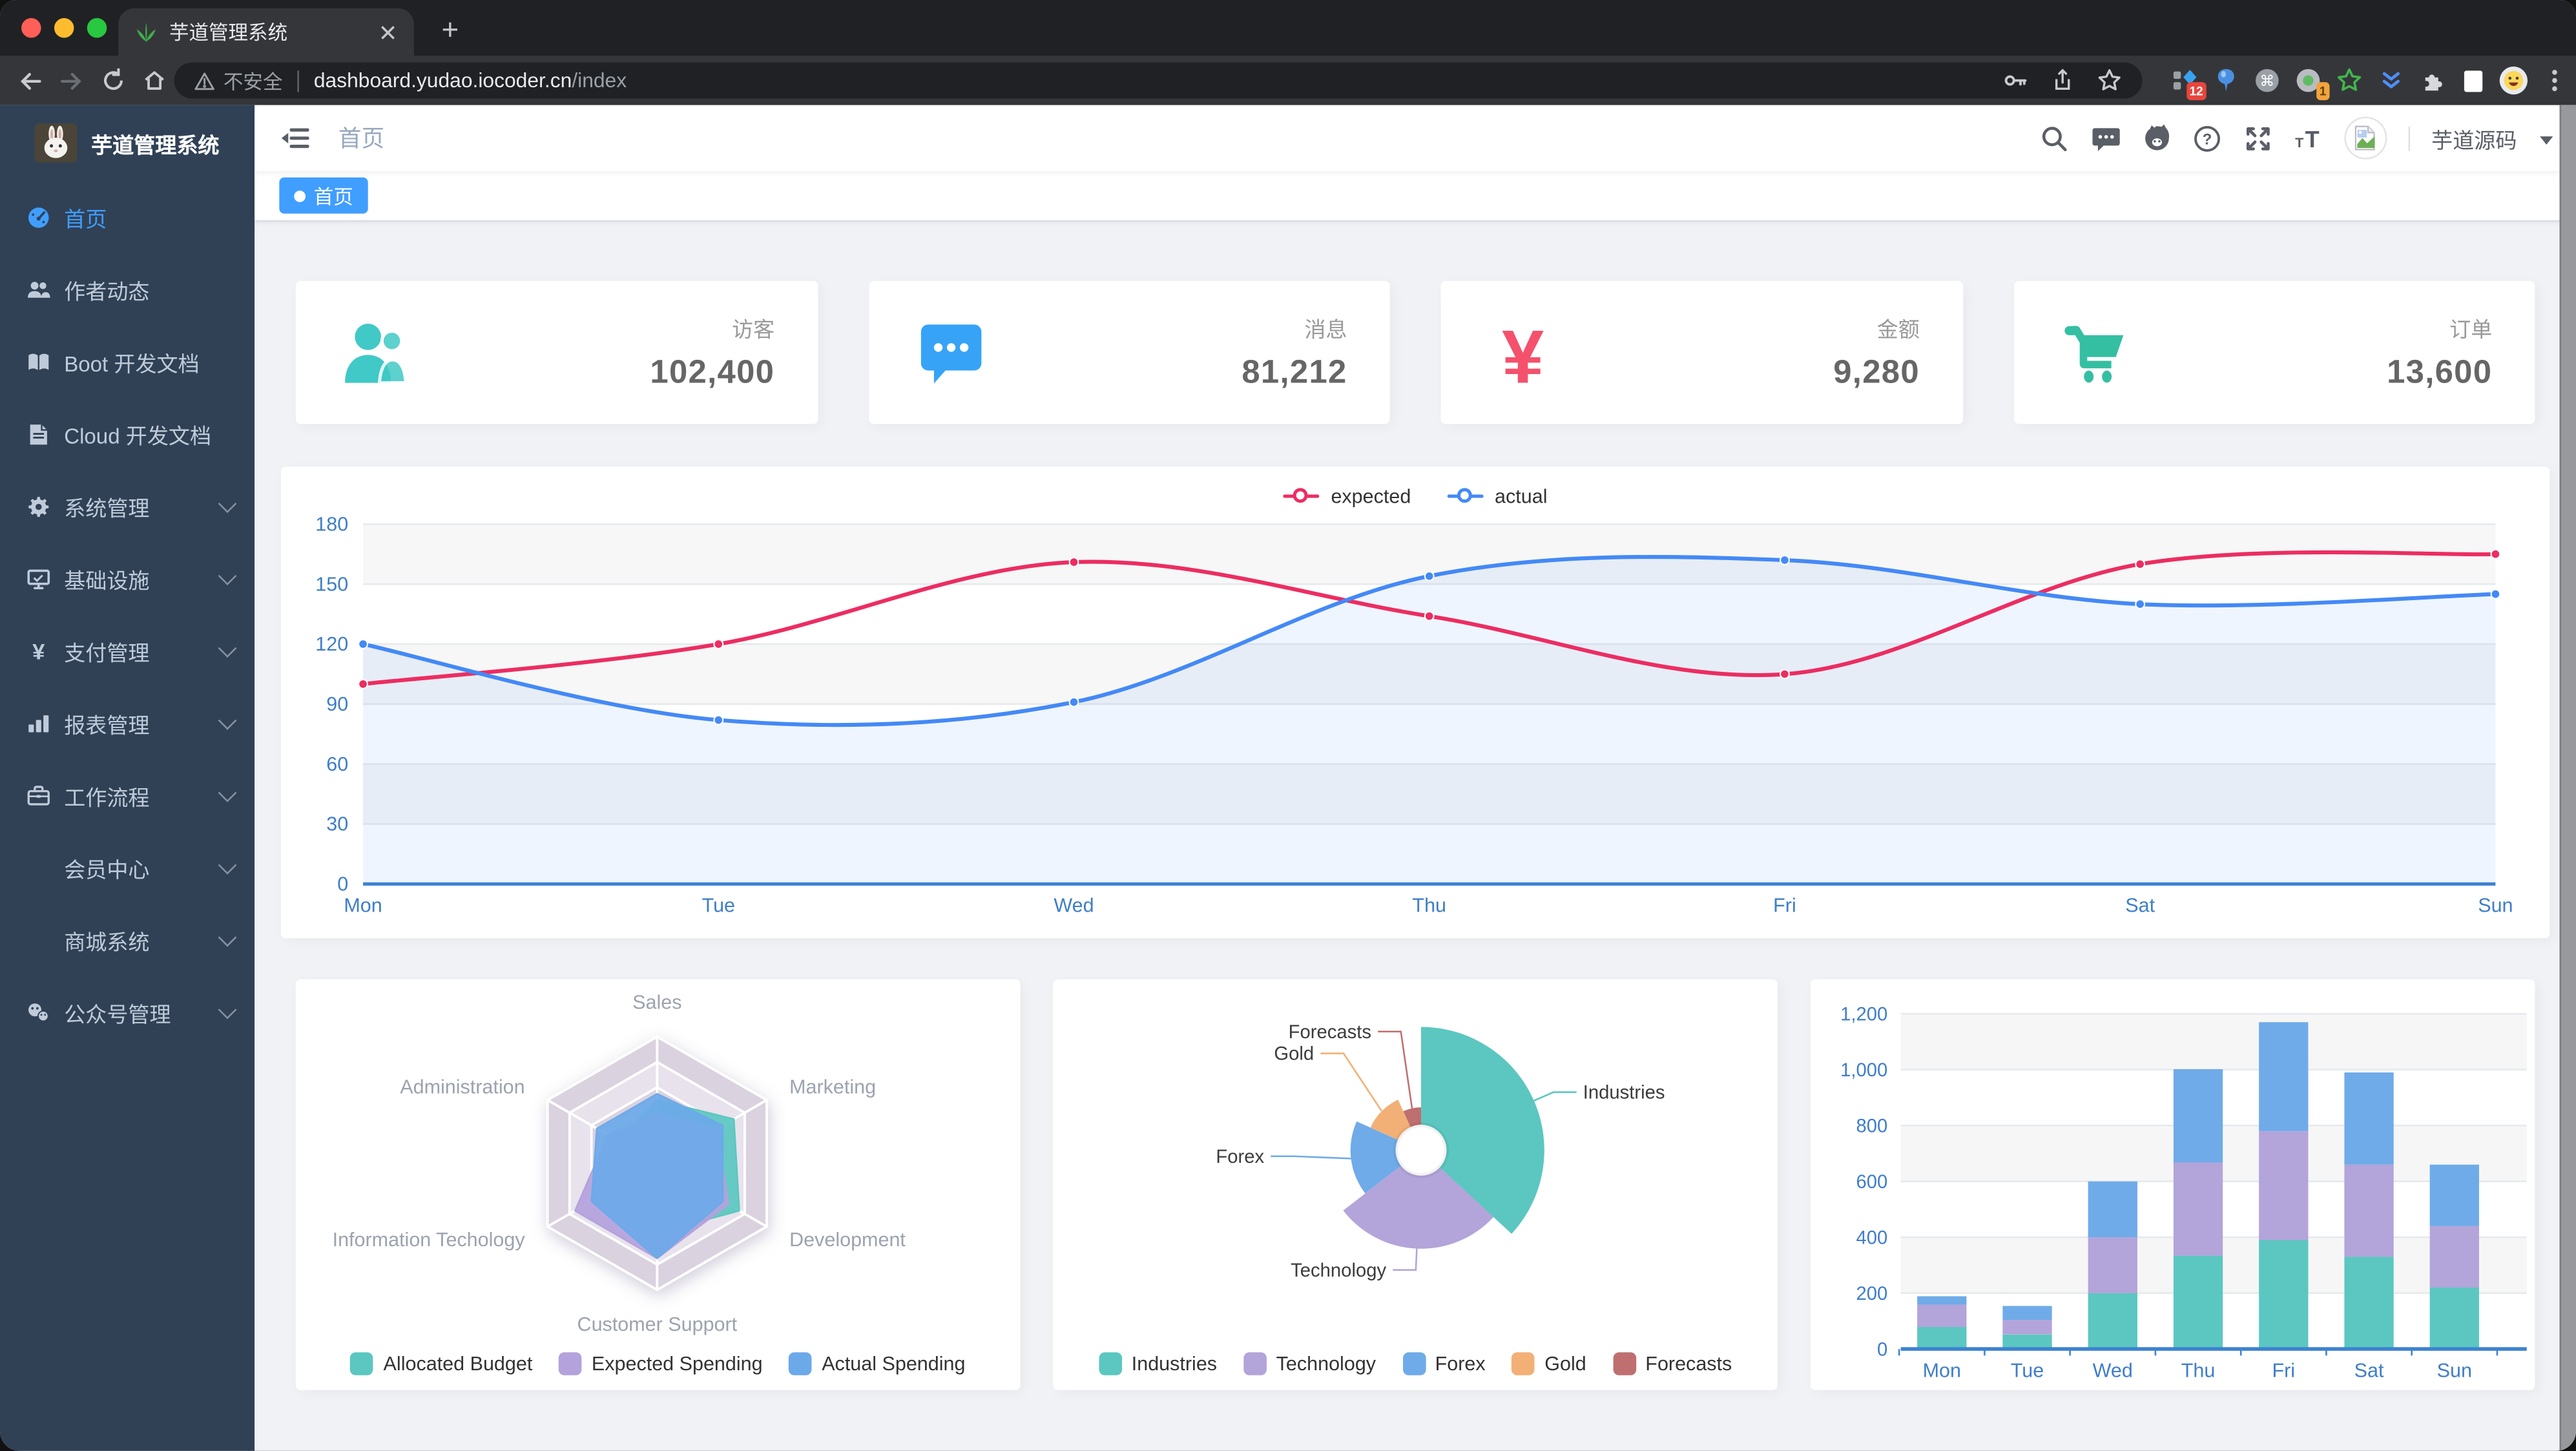 Image resolution: width=2576 pixels, height=1451 pixels. Describe the element at coordinates (2567, 778) in the screenshot. I see `page-scrollbar` at that location.